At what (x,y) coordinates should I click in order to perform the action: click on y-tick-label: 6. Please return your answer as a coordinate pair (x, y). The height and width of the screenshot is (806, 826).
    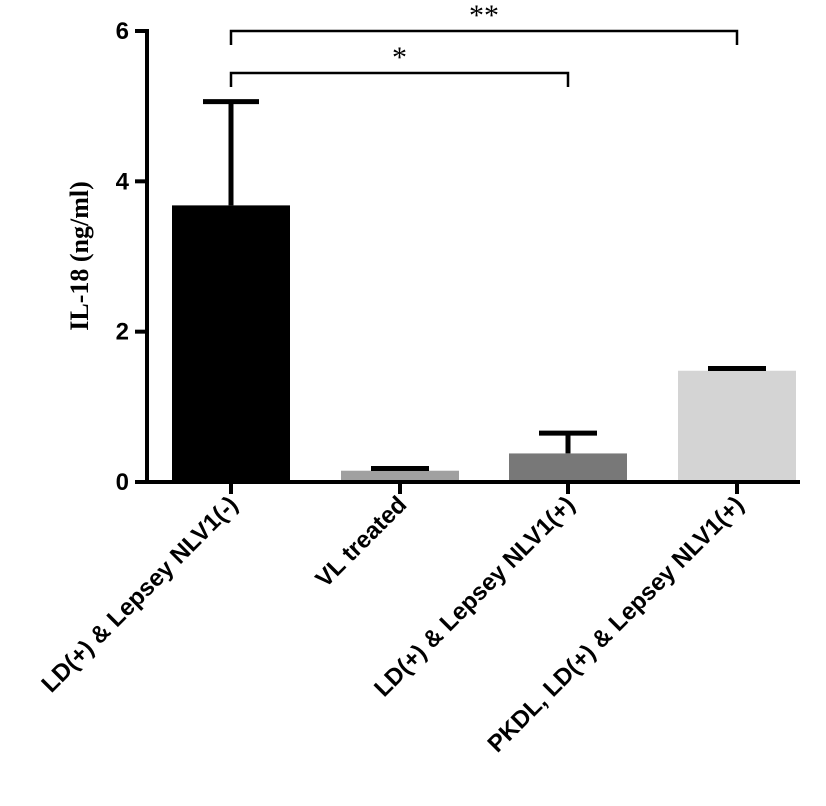
    Looking at the image, I should click on (122, 31).